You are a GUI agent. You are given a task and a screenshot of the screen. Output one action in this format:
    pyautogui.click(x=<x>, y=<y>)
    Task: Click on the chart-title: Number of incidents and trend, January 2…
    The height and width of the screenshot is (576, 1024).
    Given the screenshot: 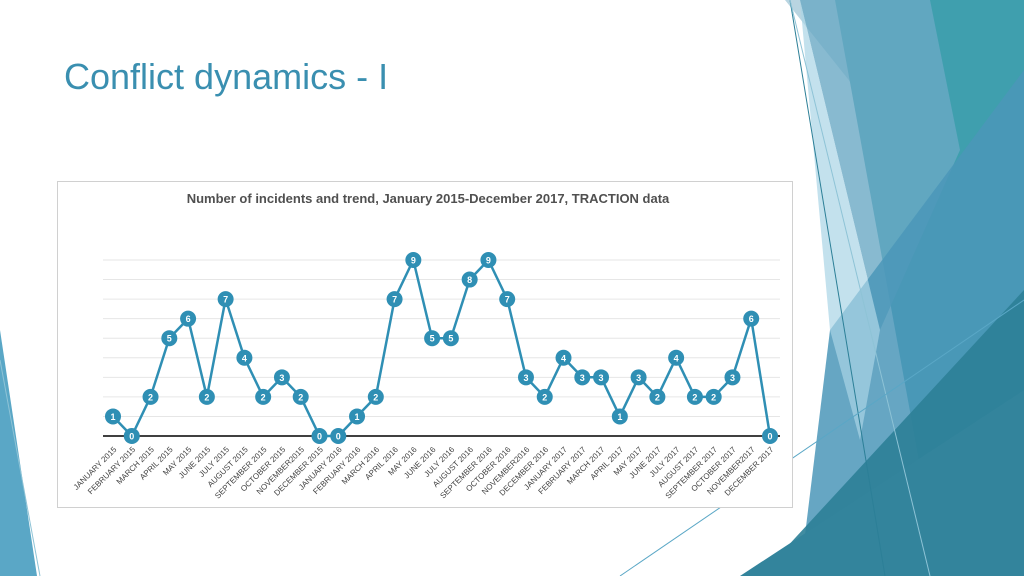 What is the action you would take?
    pyautogui.click(x=428, y=198)
    